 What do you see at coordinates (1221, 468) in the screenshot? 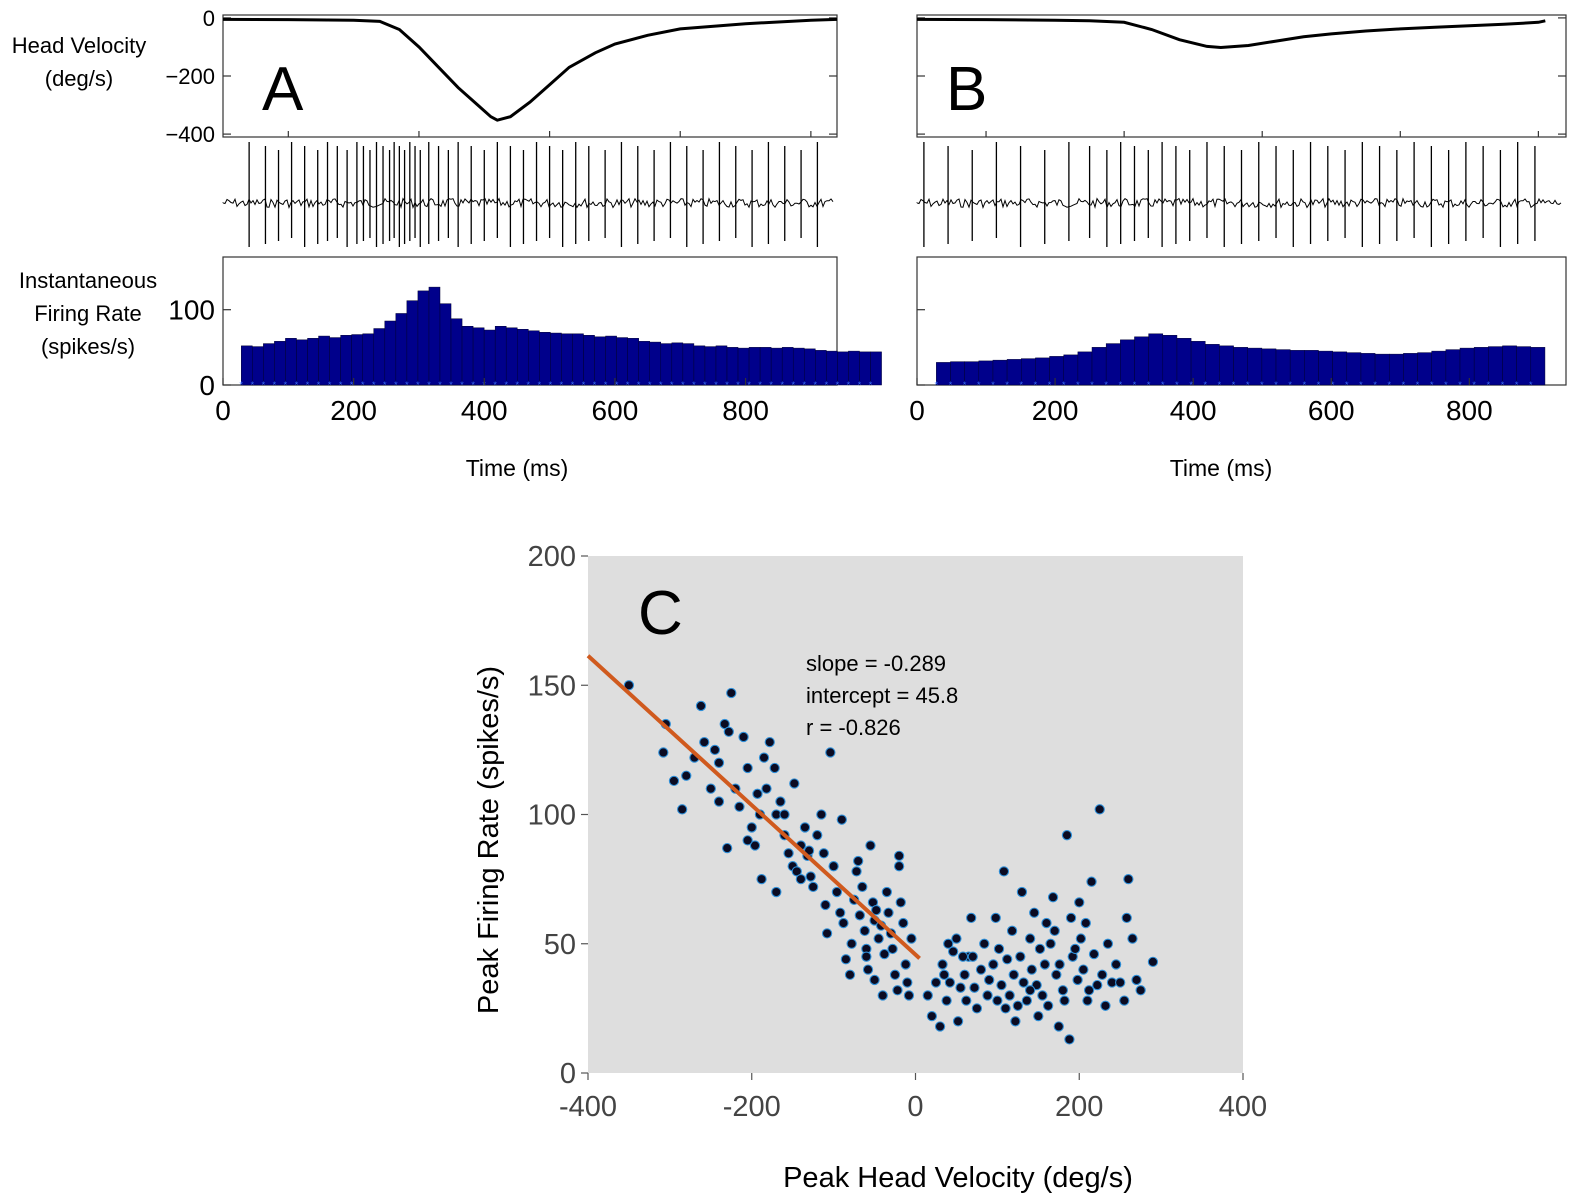
I see `panel-b-xlabel: Time (ms)` at bounding box center [1221, 468].